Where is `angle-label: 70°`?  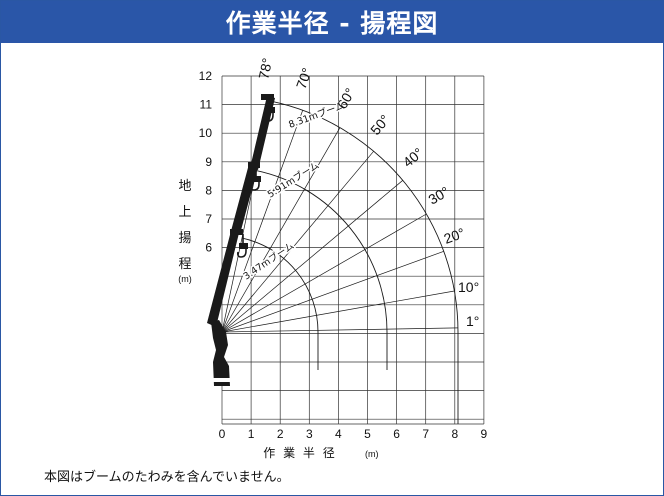 angle-label: 70° is located at coordinates (304, 78).